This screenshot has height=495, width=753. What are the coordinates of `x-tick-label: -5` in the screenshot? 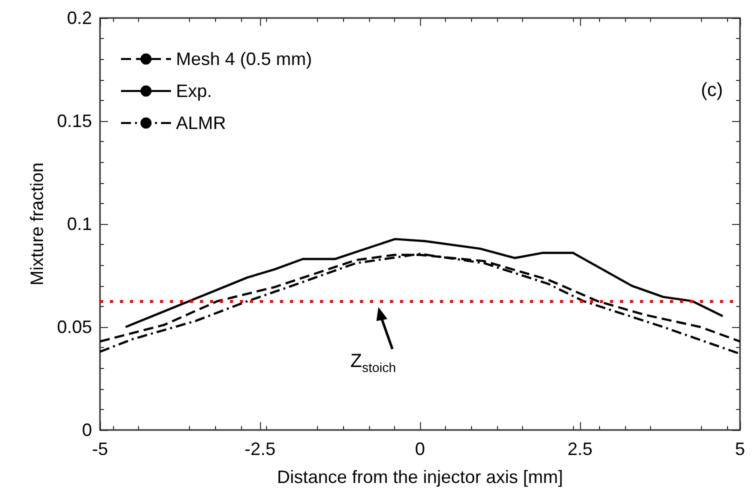 It's located at (100, 449).